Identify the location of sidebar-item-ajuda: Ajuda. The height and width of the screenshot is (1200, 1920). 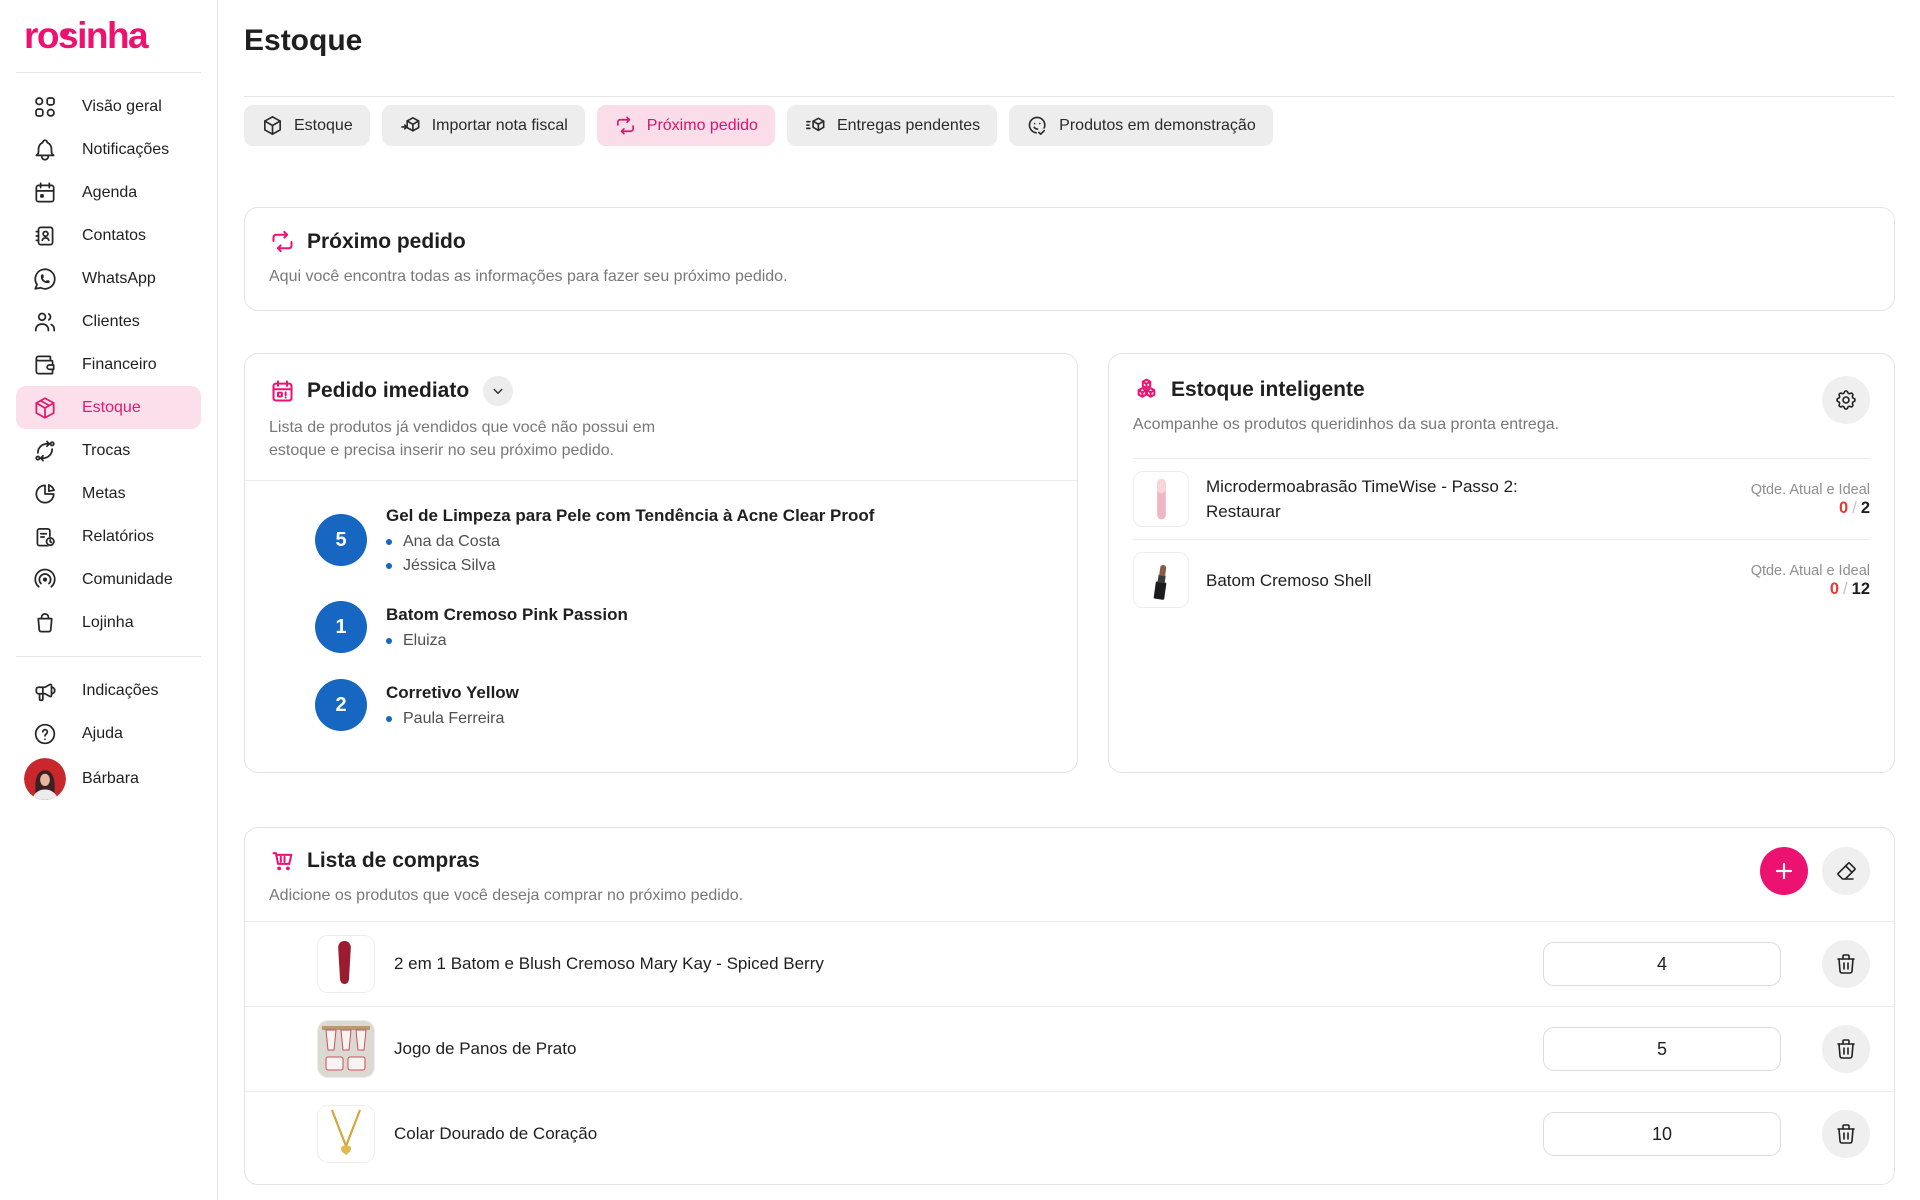
(108, 733).